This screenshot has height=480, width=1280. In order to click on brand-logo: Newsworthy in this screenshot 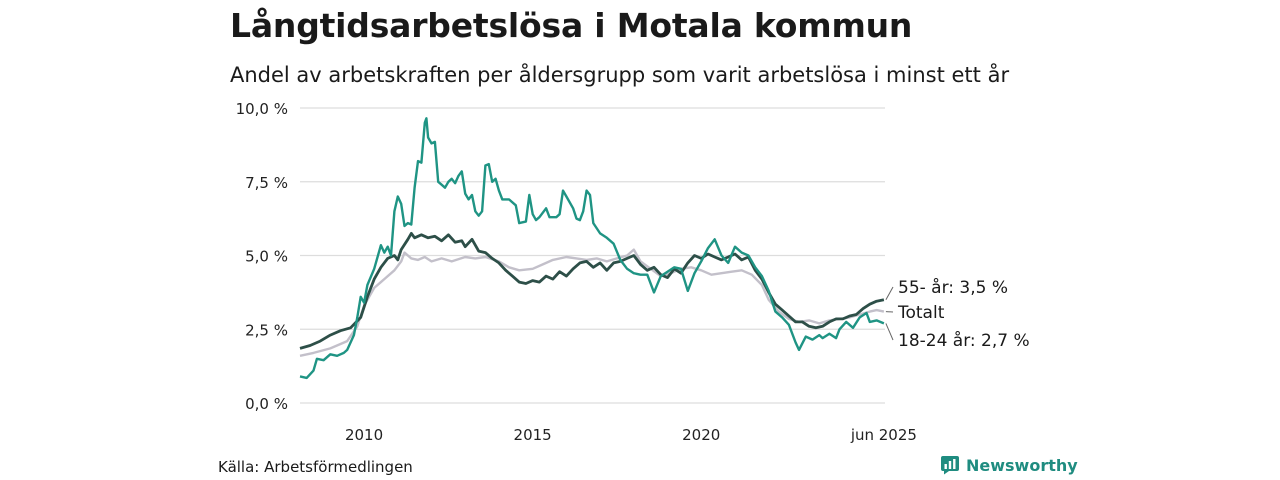, I will do `click(1009, 465)`.